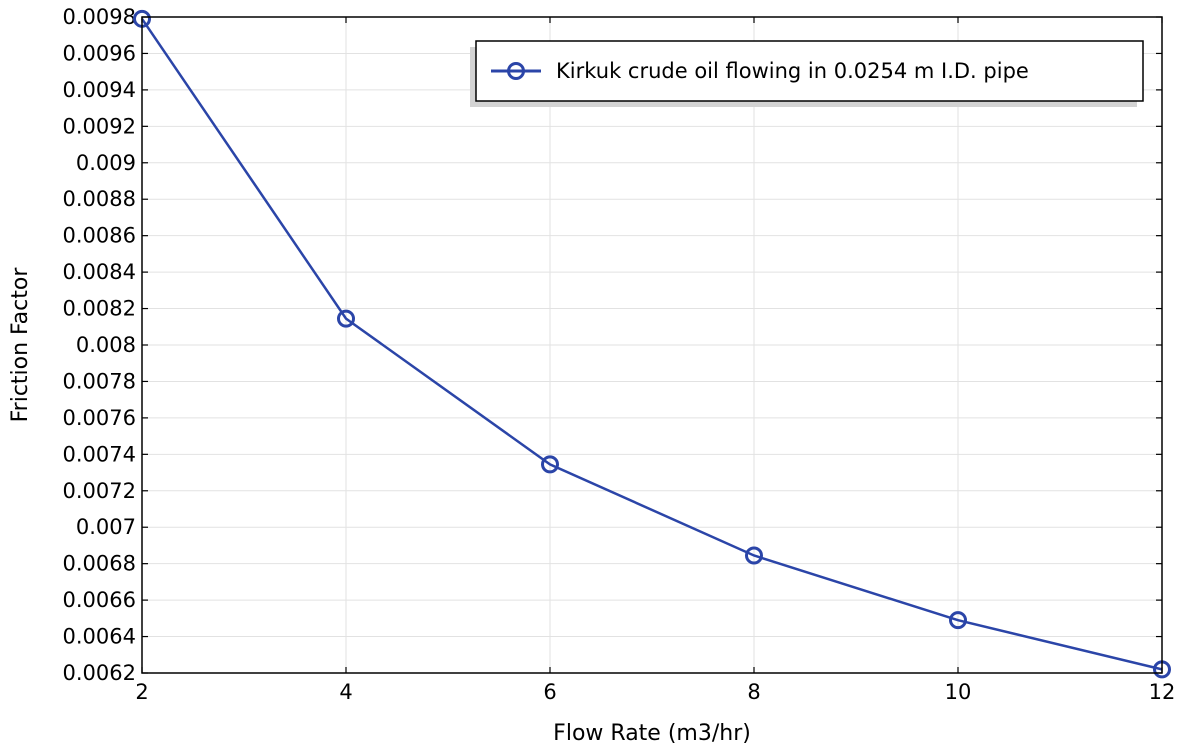  I want to click on y-tick-label: 0.0068, so click(99, 564).